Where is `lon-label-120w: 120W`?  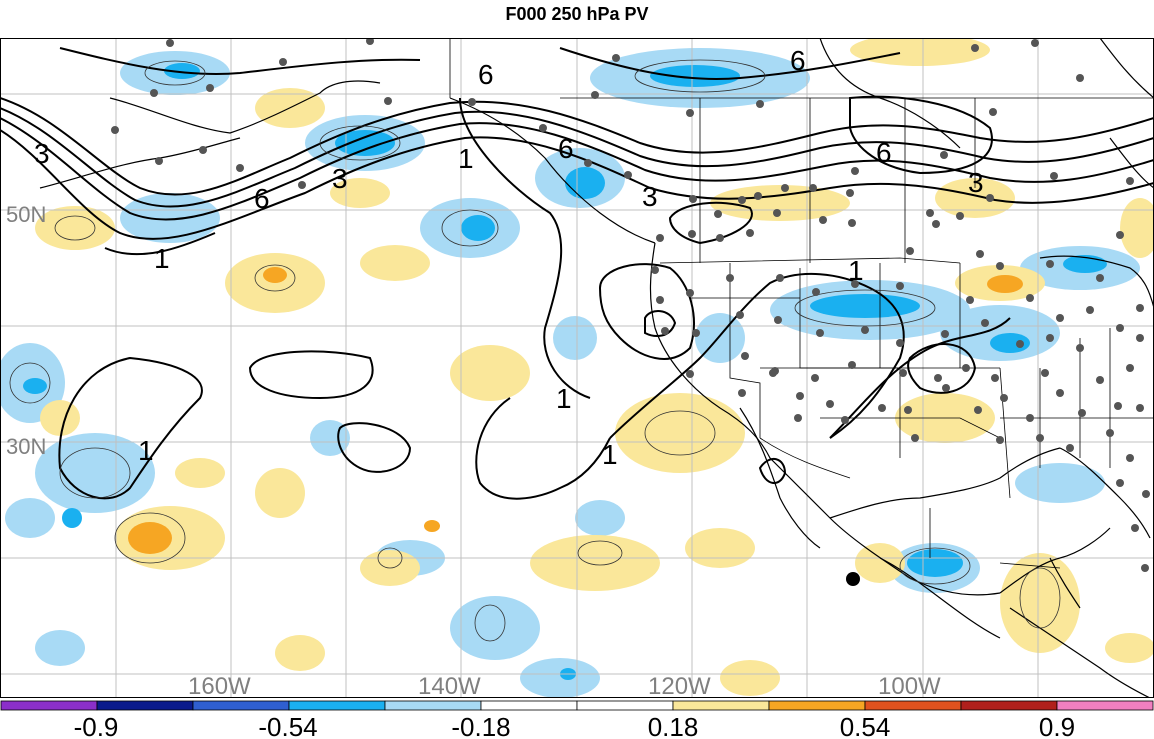 lon-label-120w: 120W is located at coordinates (679, 685).